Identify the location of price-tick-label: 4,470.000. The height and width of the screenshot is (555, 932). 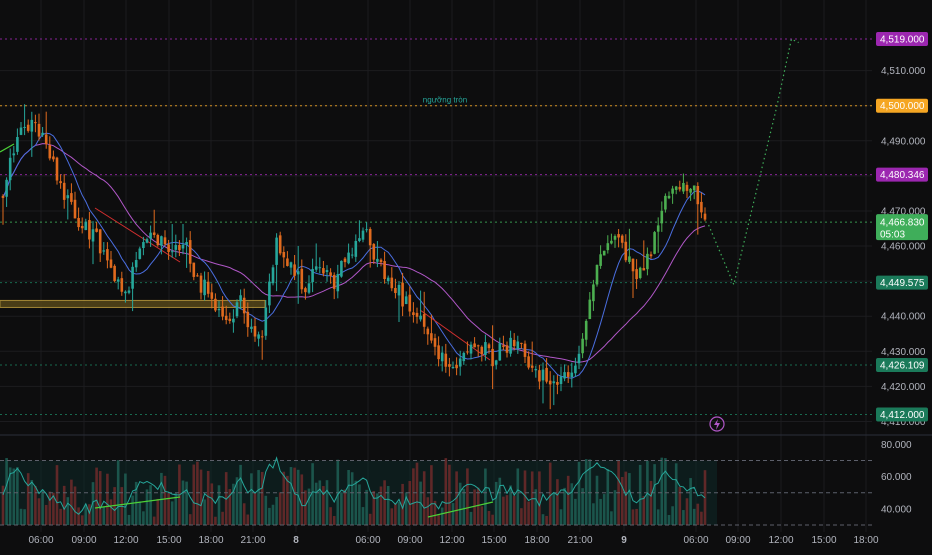
(903, 211).